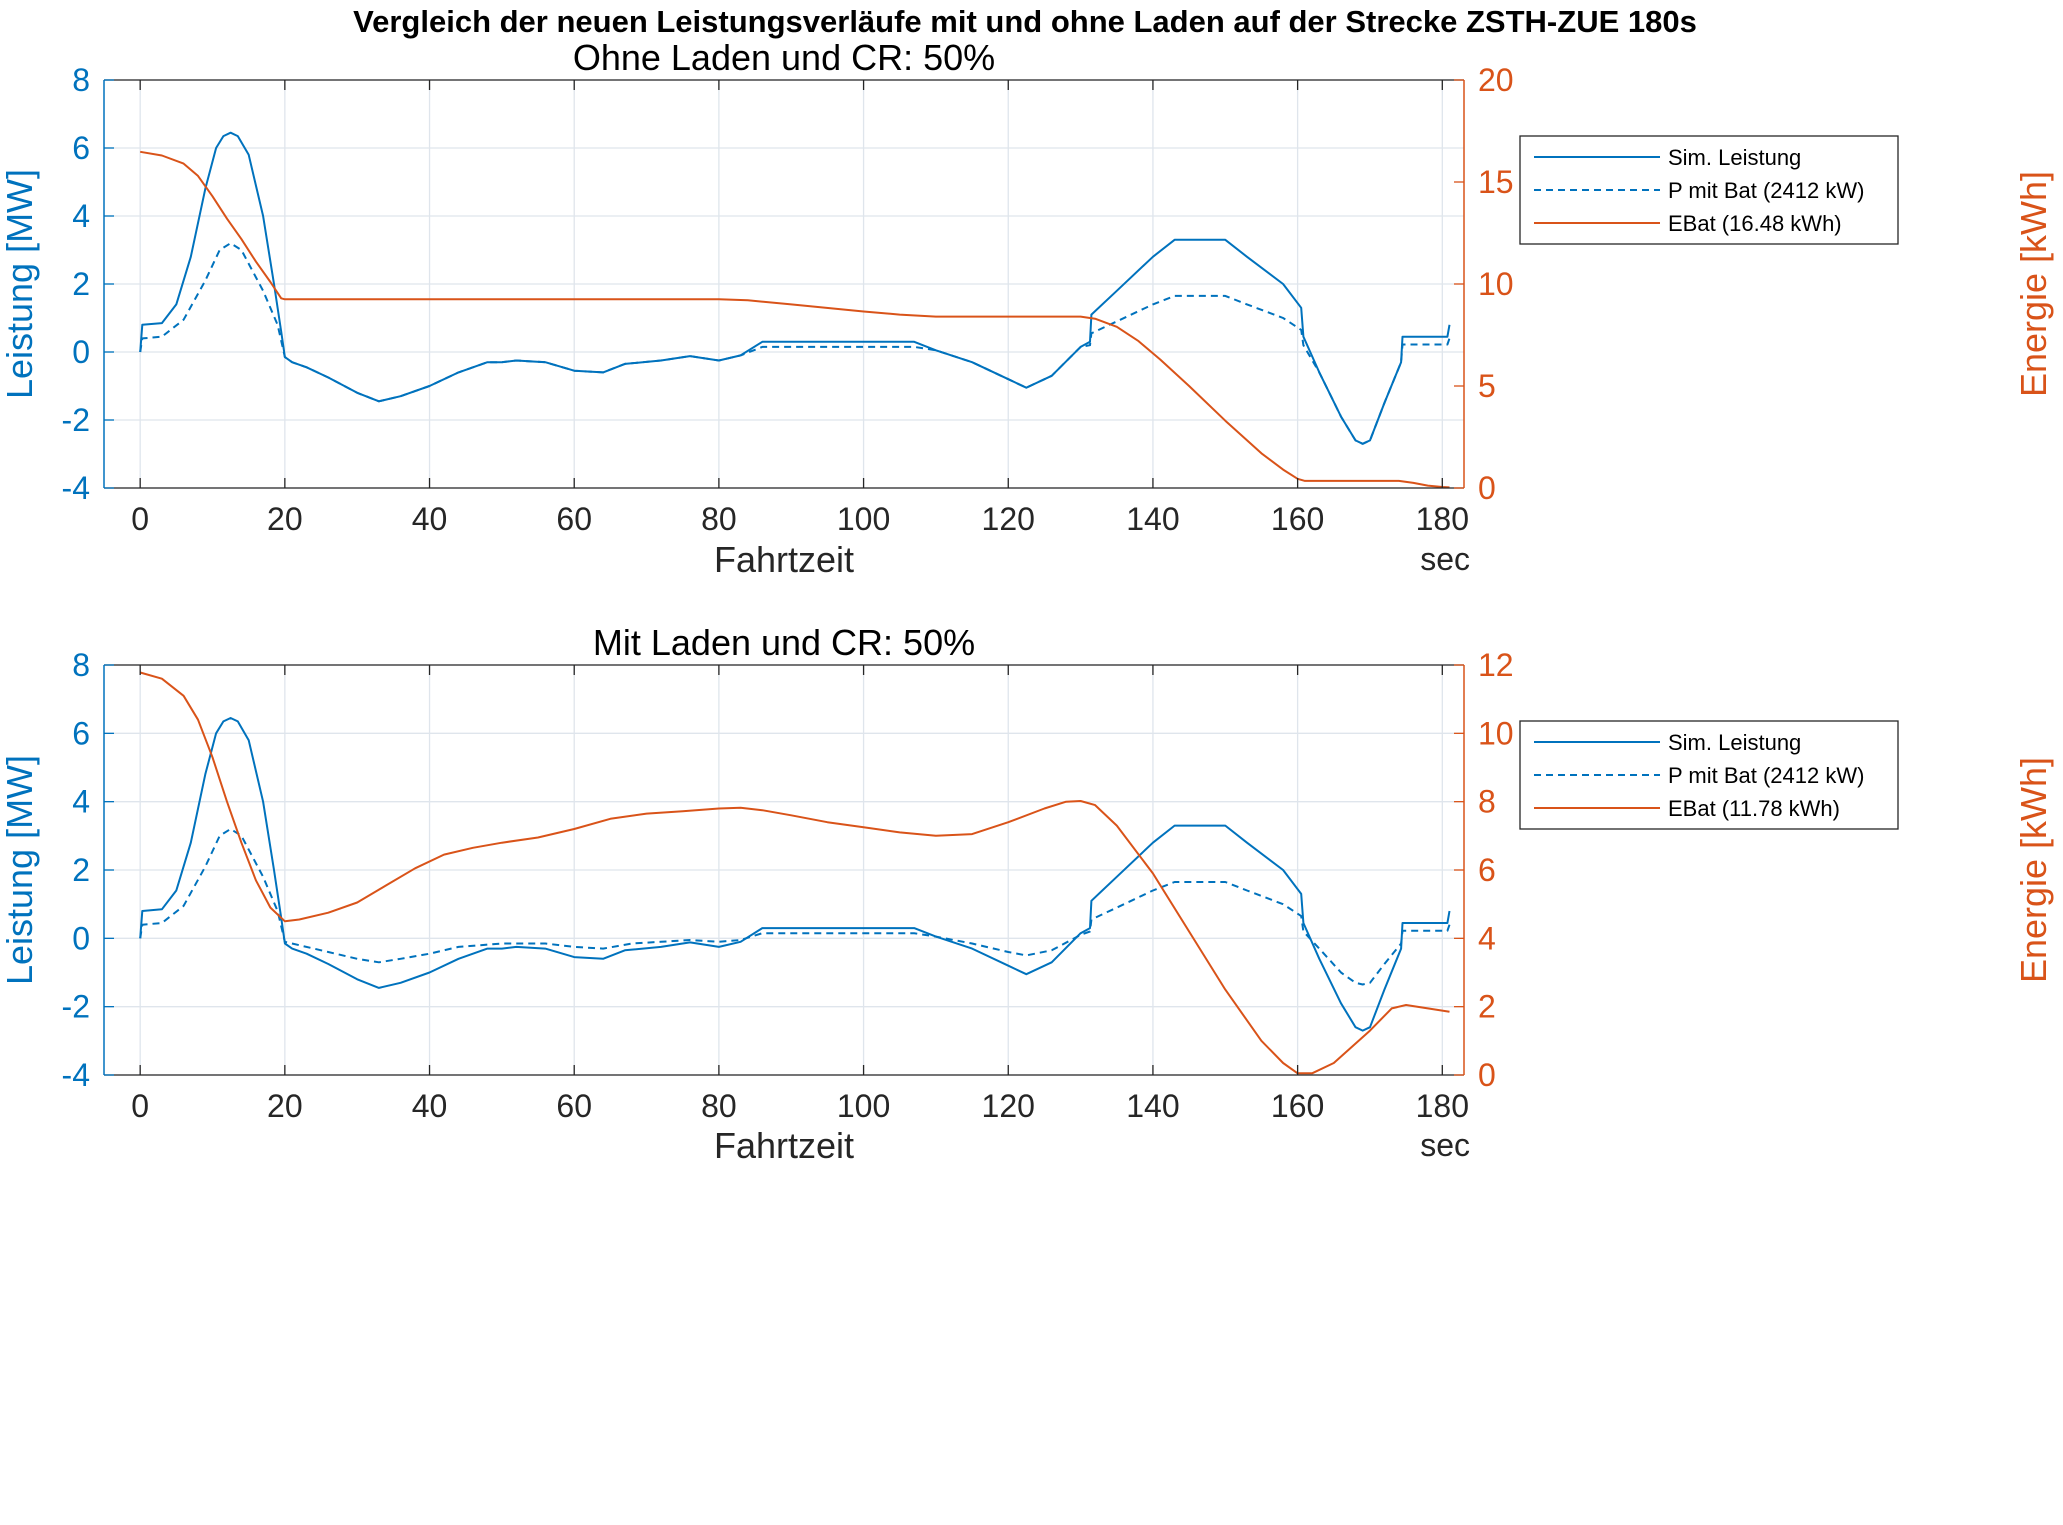 The image size is (2063, 1525). What do you see at coordinates (784, 642) in the screenshot?
I see `chart-title: Mit Laden und CR: 50%` at bounding box center [784, 642].